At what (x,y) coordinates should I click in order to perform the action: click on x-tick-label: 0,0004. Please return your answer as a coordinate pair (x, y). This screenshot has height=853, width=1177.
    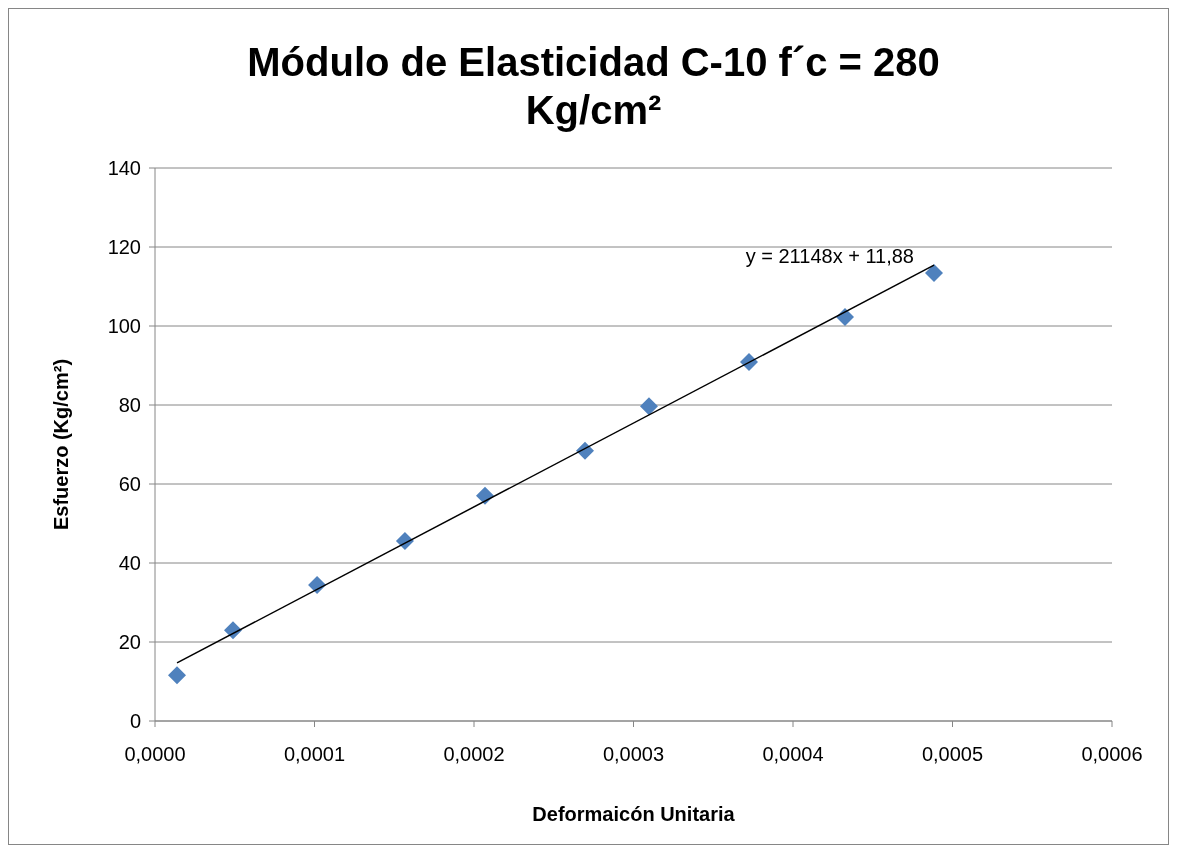
    Looking at the image, I should click on (793, 754).